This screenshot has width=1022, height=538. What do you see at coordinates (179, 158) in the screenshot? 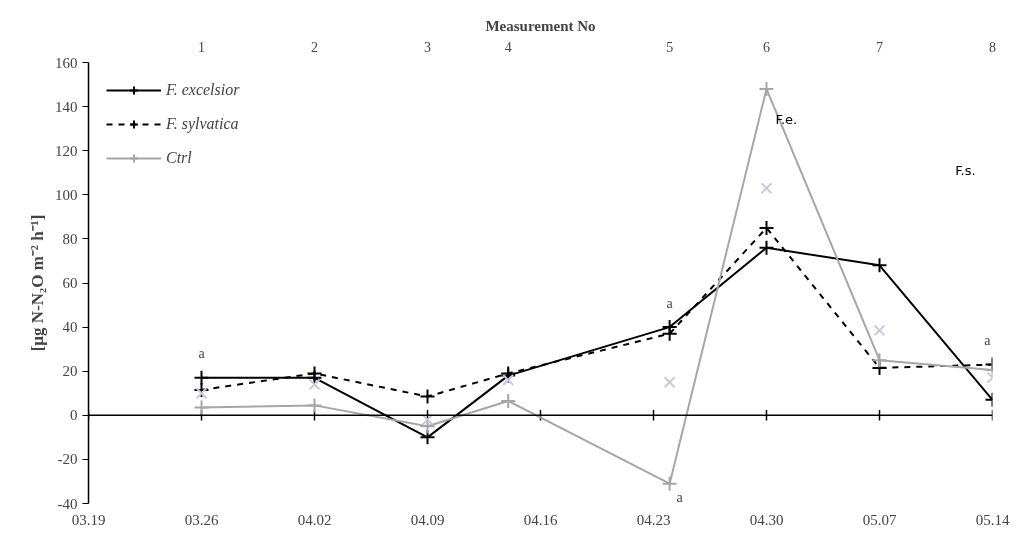
I see `legend-label: Ctrl` at bounding box center [179, 158].